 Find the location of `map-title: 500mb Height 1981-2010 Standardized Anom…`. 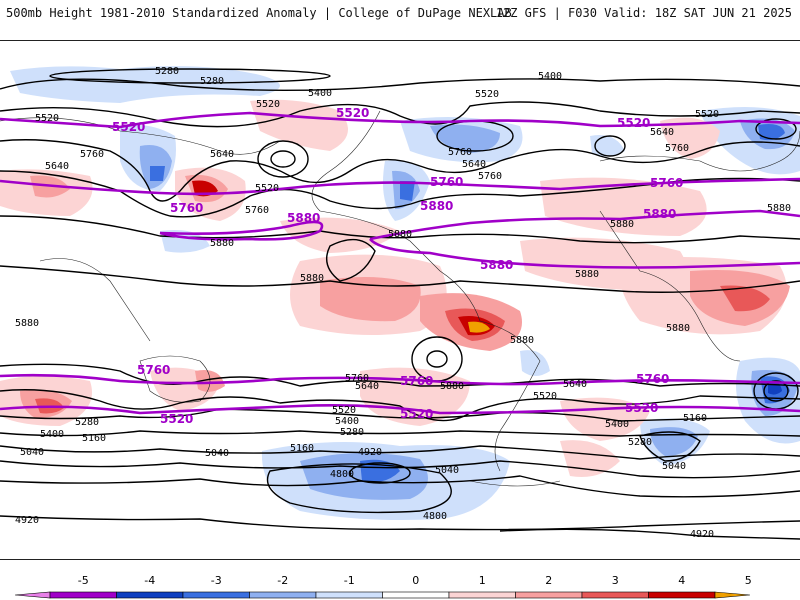

map-title: 500mb Height 1981-2010 Standardized Anom… is located at coordinates (259, 13).